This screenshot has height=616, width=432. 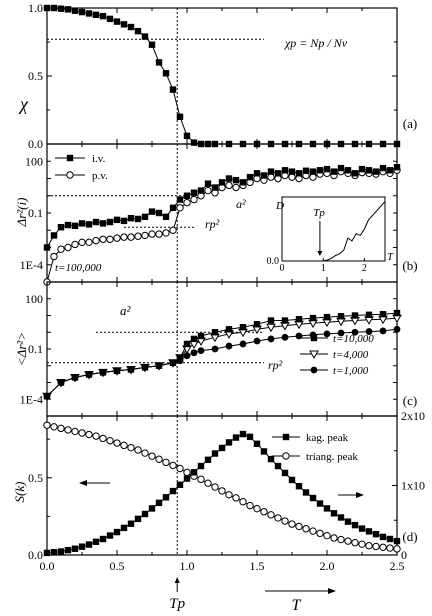 I want to click on legend-label: p.v., so click(x=100, y=176).